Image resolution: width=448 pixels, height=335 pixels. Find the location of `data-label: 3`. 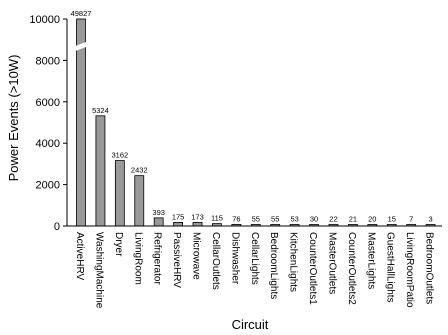

data-label: 3 is located at coordinates (430, 219).